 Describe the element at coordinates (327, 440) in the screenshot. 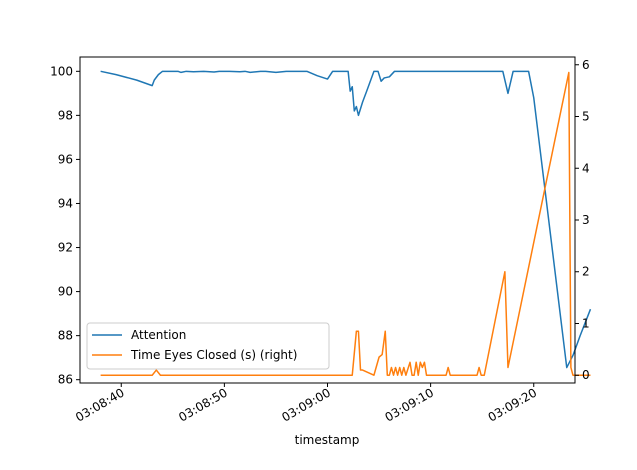

I see `x-axis-title: timestamp` at that location.